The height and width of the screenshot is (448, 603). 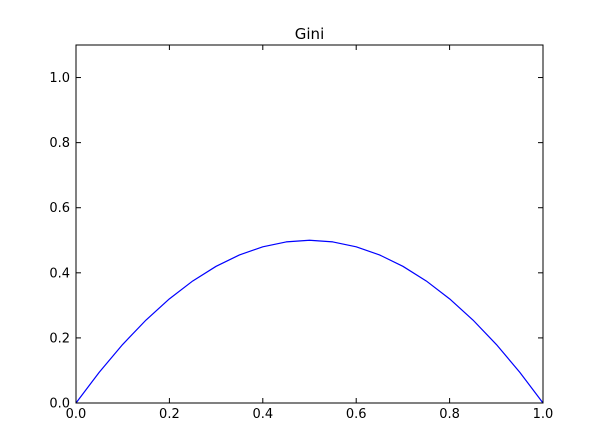 I want to click on x-tick-label: 0.6, so click(x=356, y=414).